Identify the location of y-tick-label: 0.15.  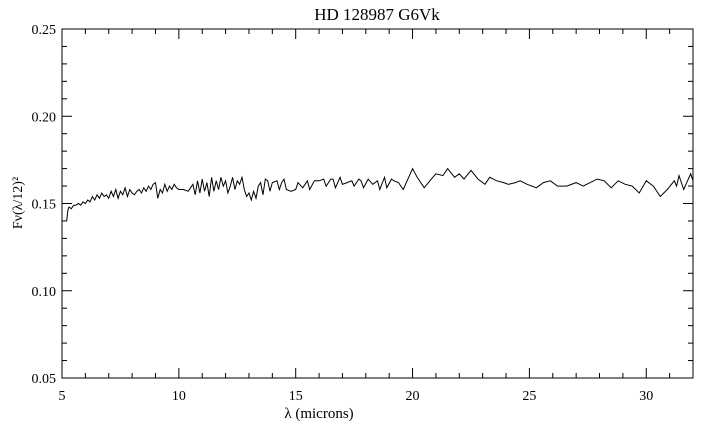
(44, 205).